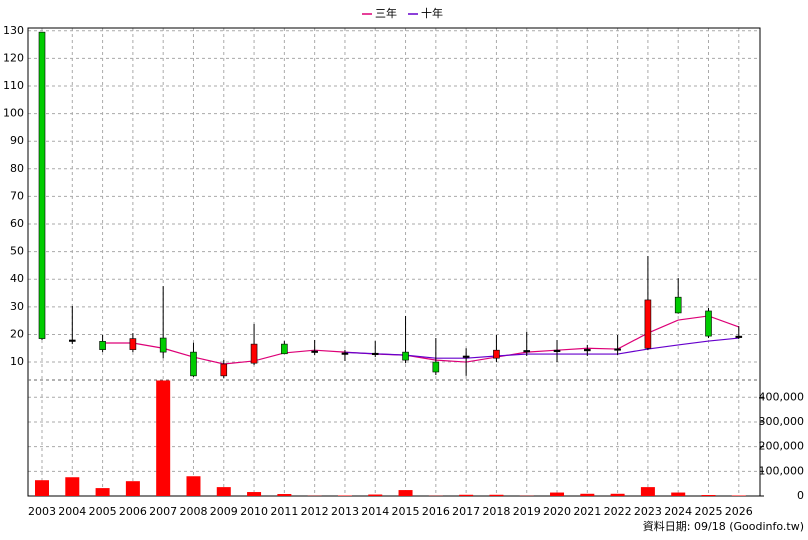 This screenshot has width=808, height=540. What do you see at coordinates (618, 511) in the screenshot?
I see `x-tick-label: 2022` at bounding box center [618, 511].